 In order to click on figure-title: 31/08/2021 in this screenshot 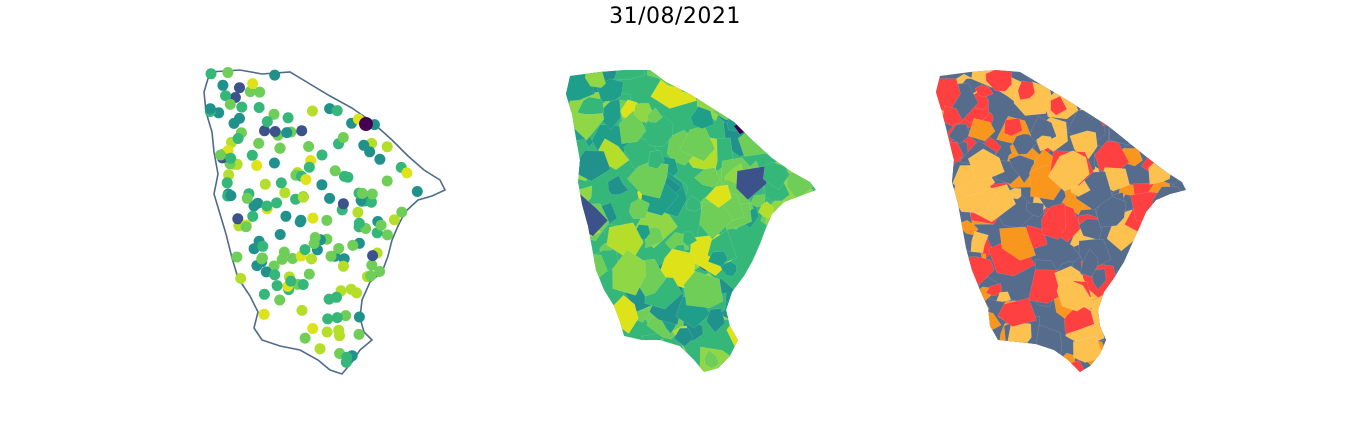, I will do `click(675, 16)`.